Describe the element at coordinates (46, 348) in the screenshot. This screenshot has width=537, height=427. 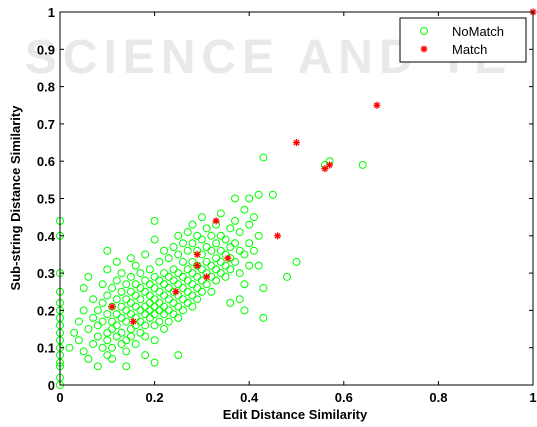
I see `y-tick-label: 0.1` at that location.